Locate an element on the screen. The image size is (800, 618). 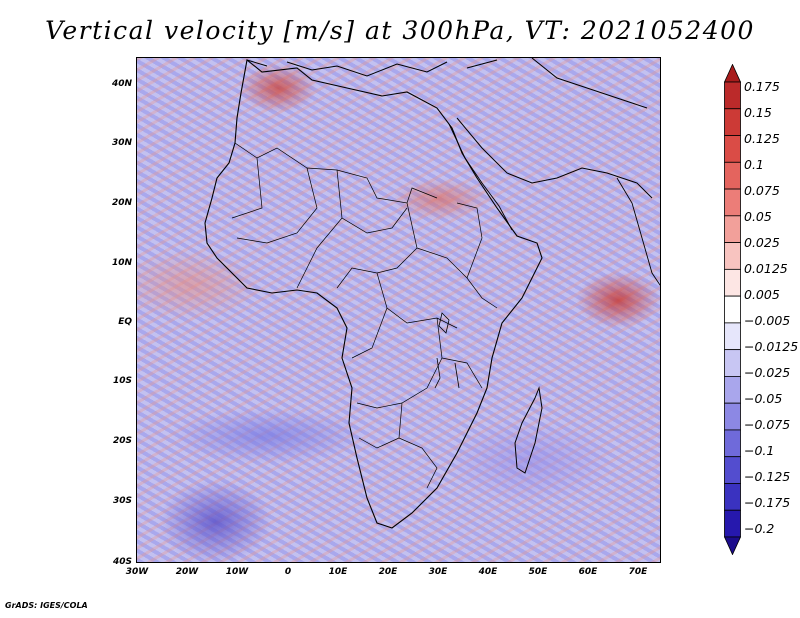
arabia-coastline is located at coordinates (554, 158).